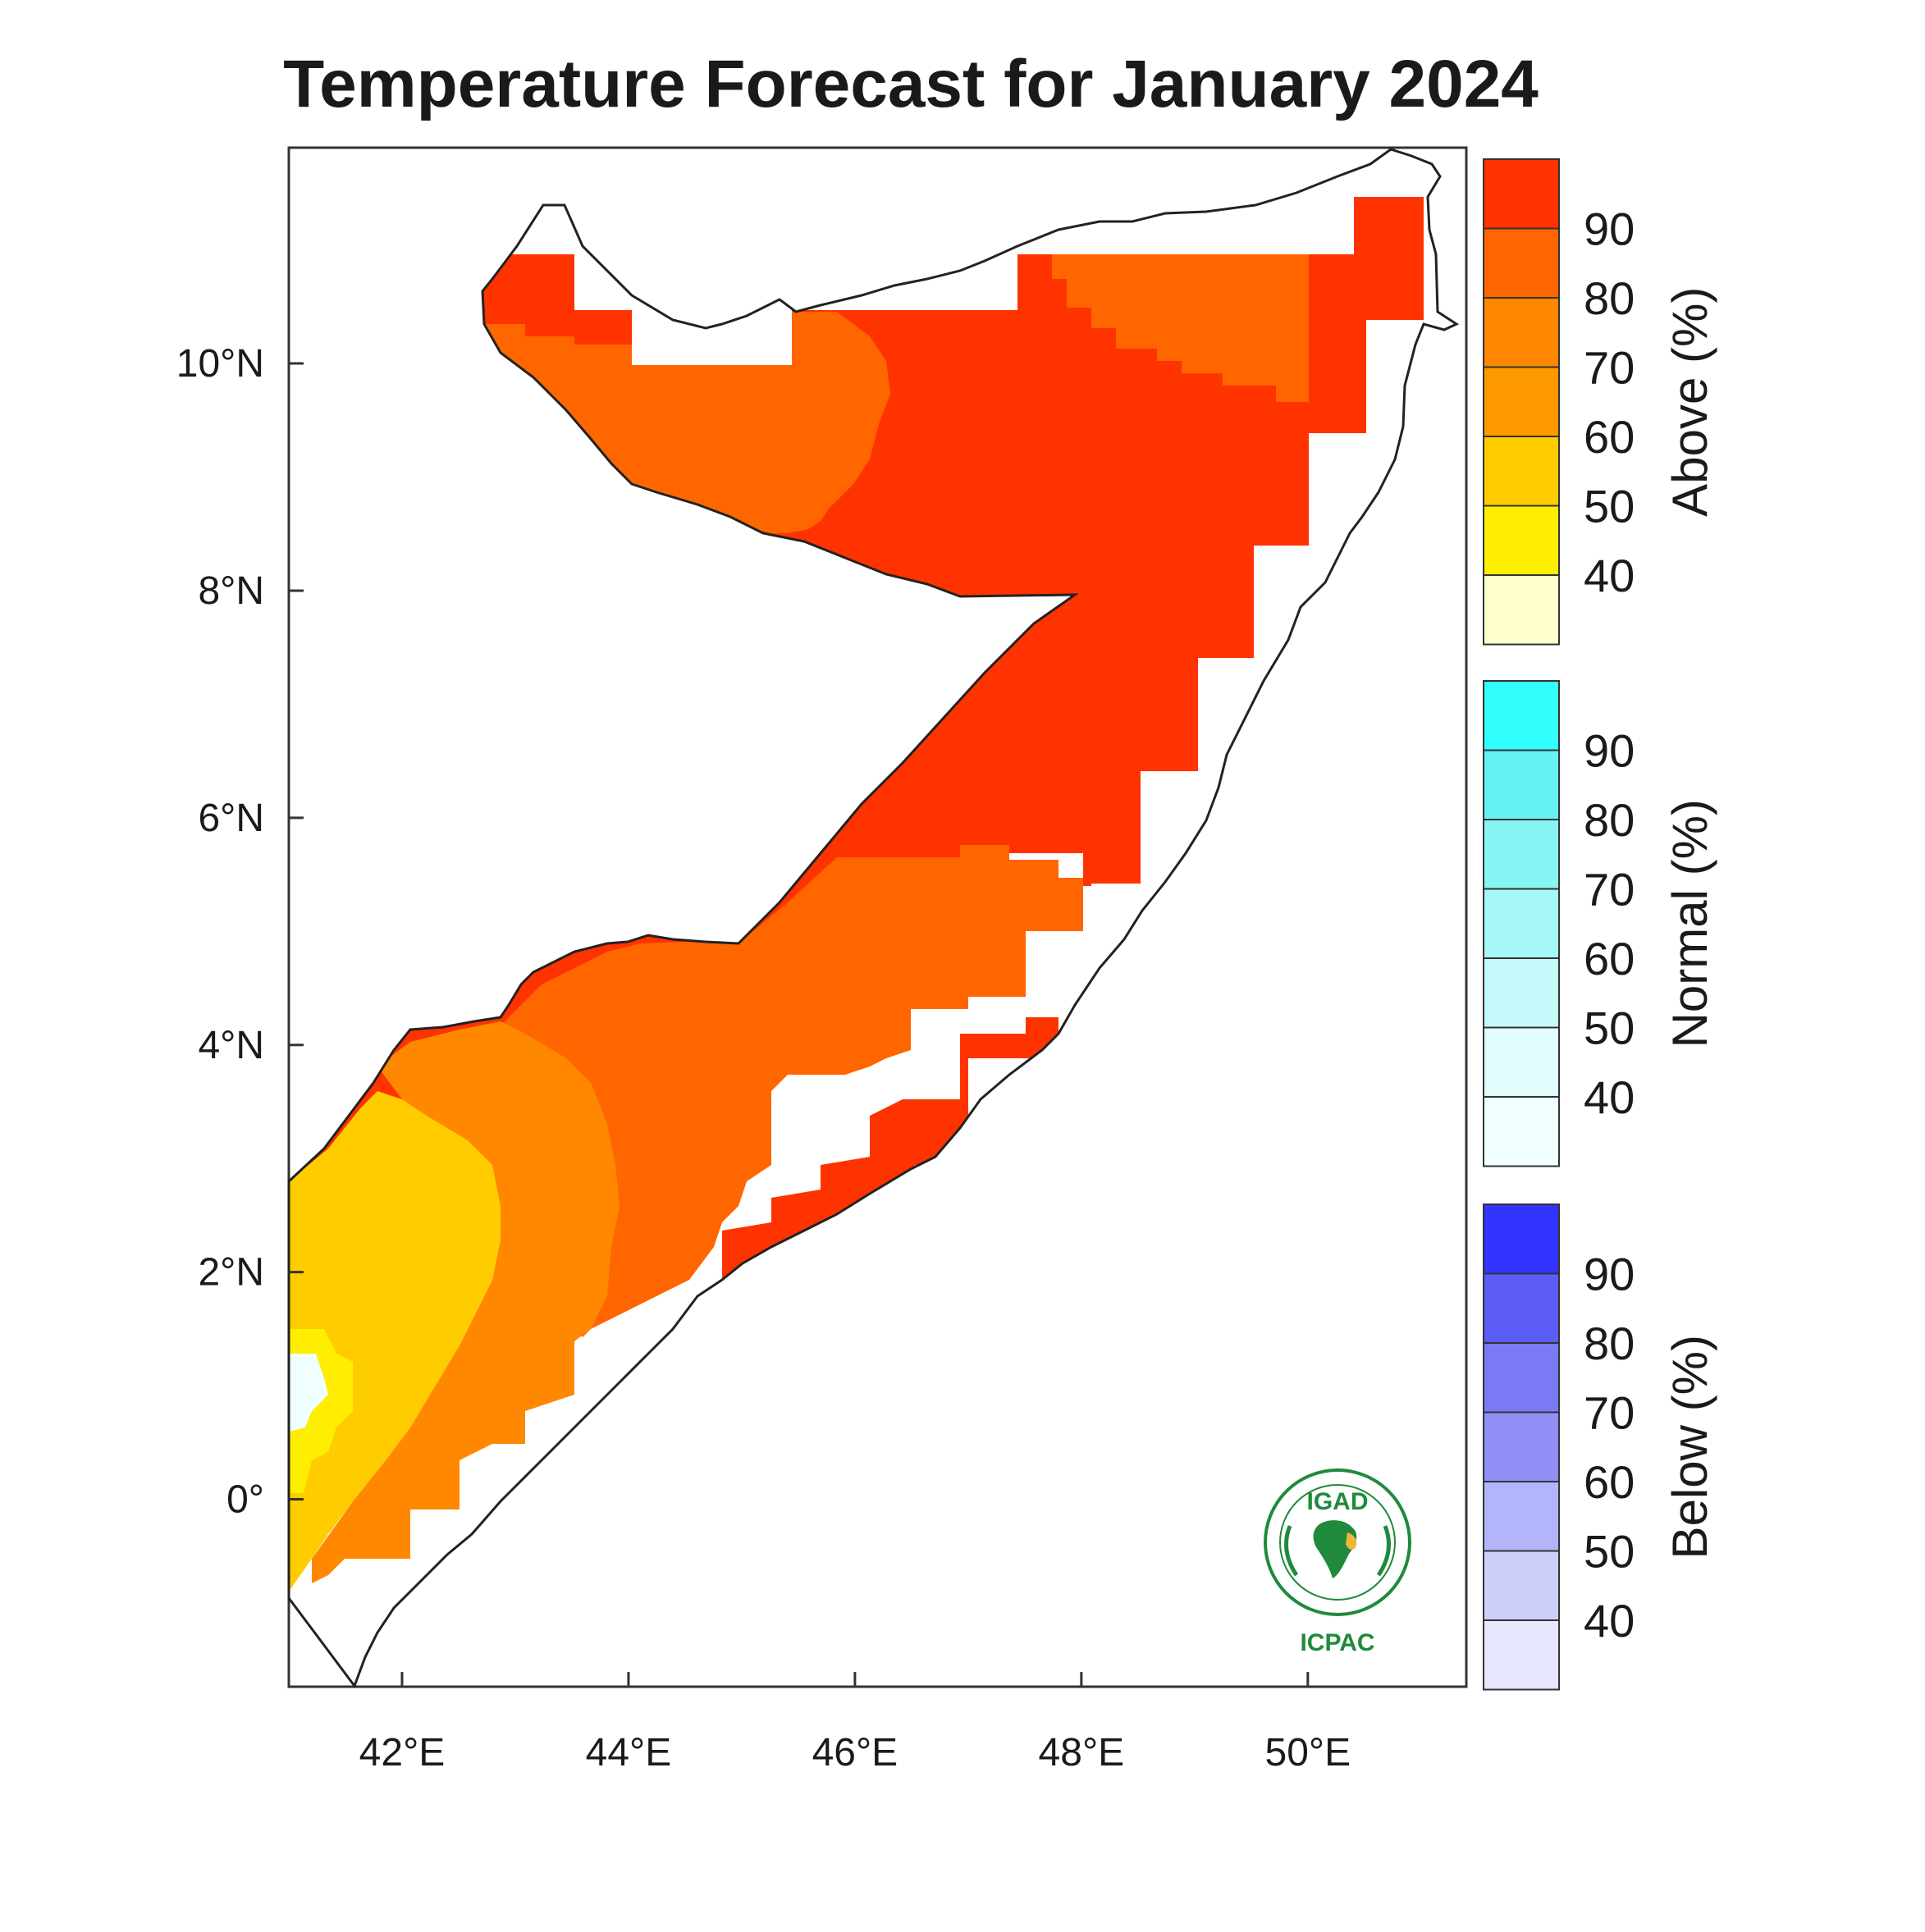 The image size is (1925, 1932). What do you see at coordinates (1600, 402) in the screenshot?
I see `legend-above: 90 80 70 60 50 40 Above (%)` at bounding box center [1600, 402].